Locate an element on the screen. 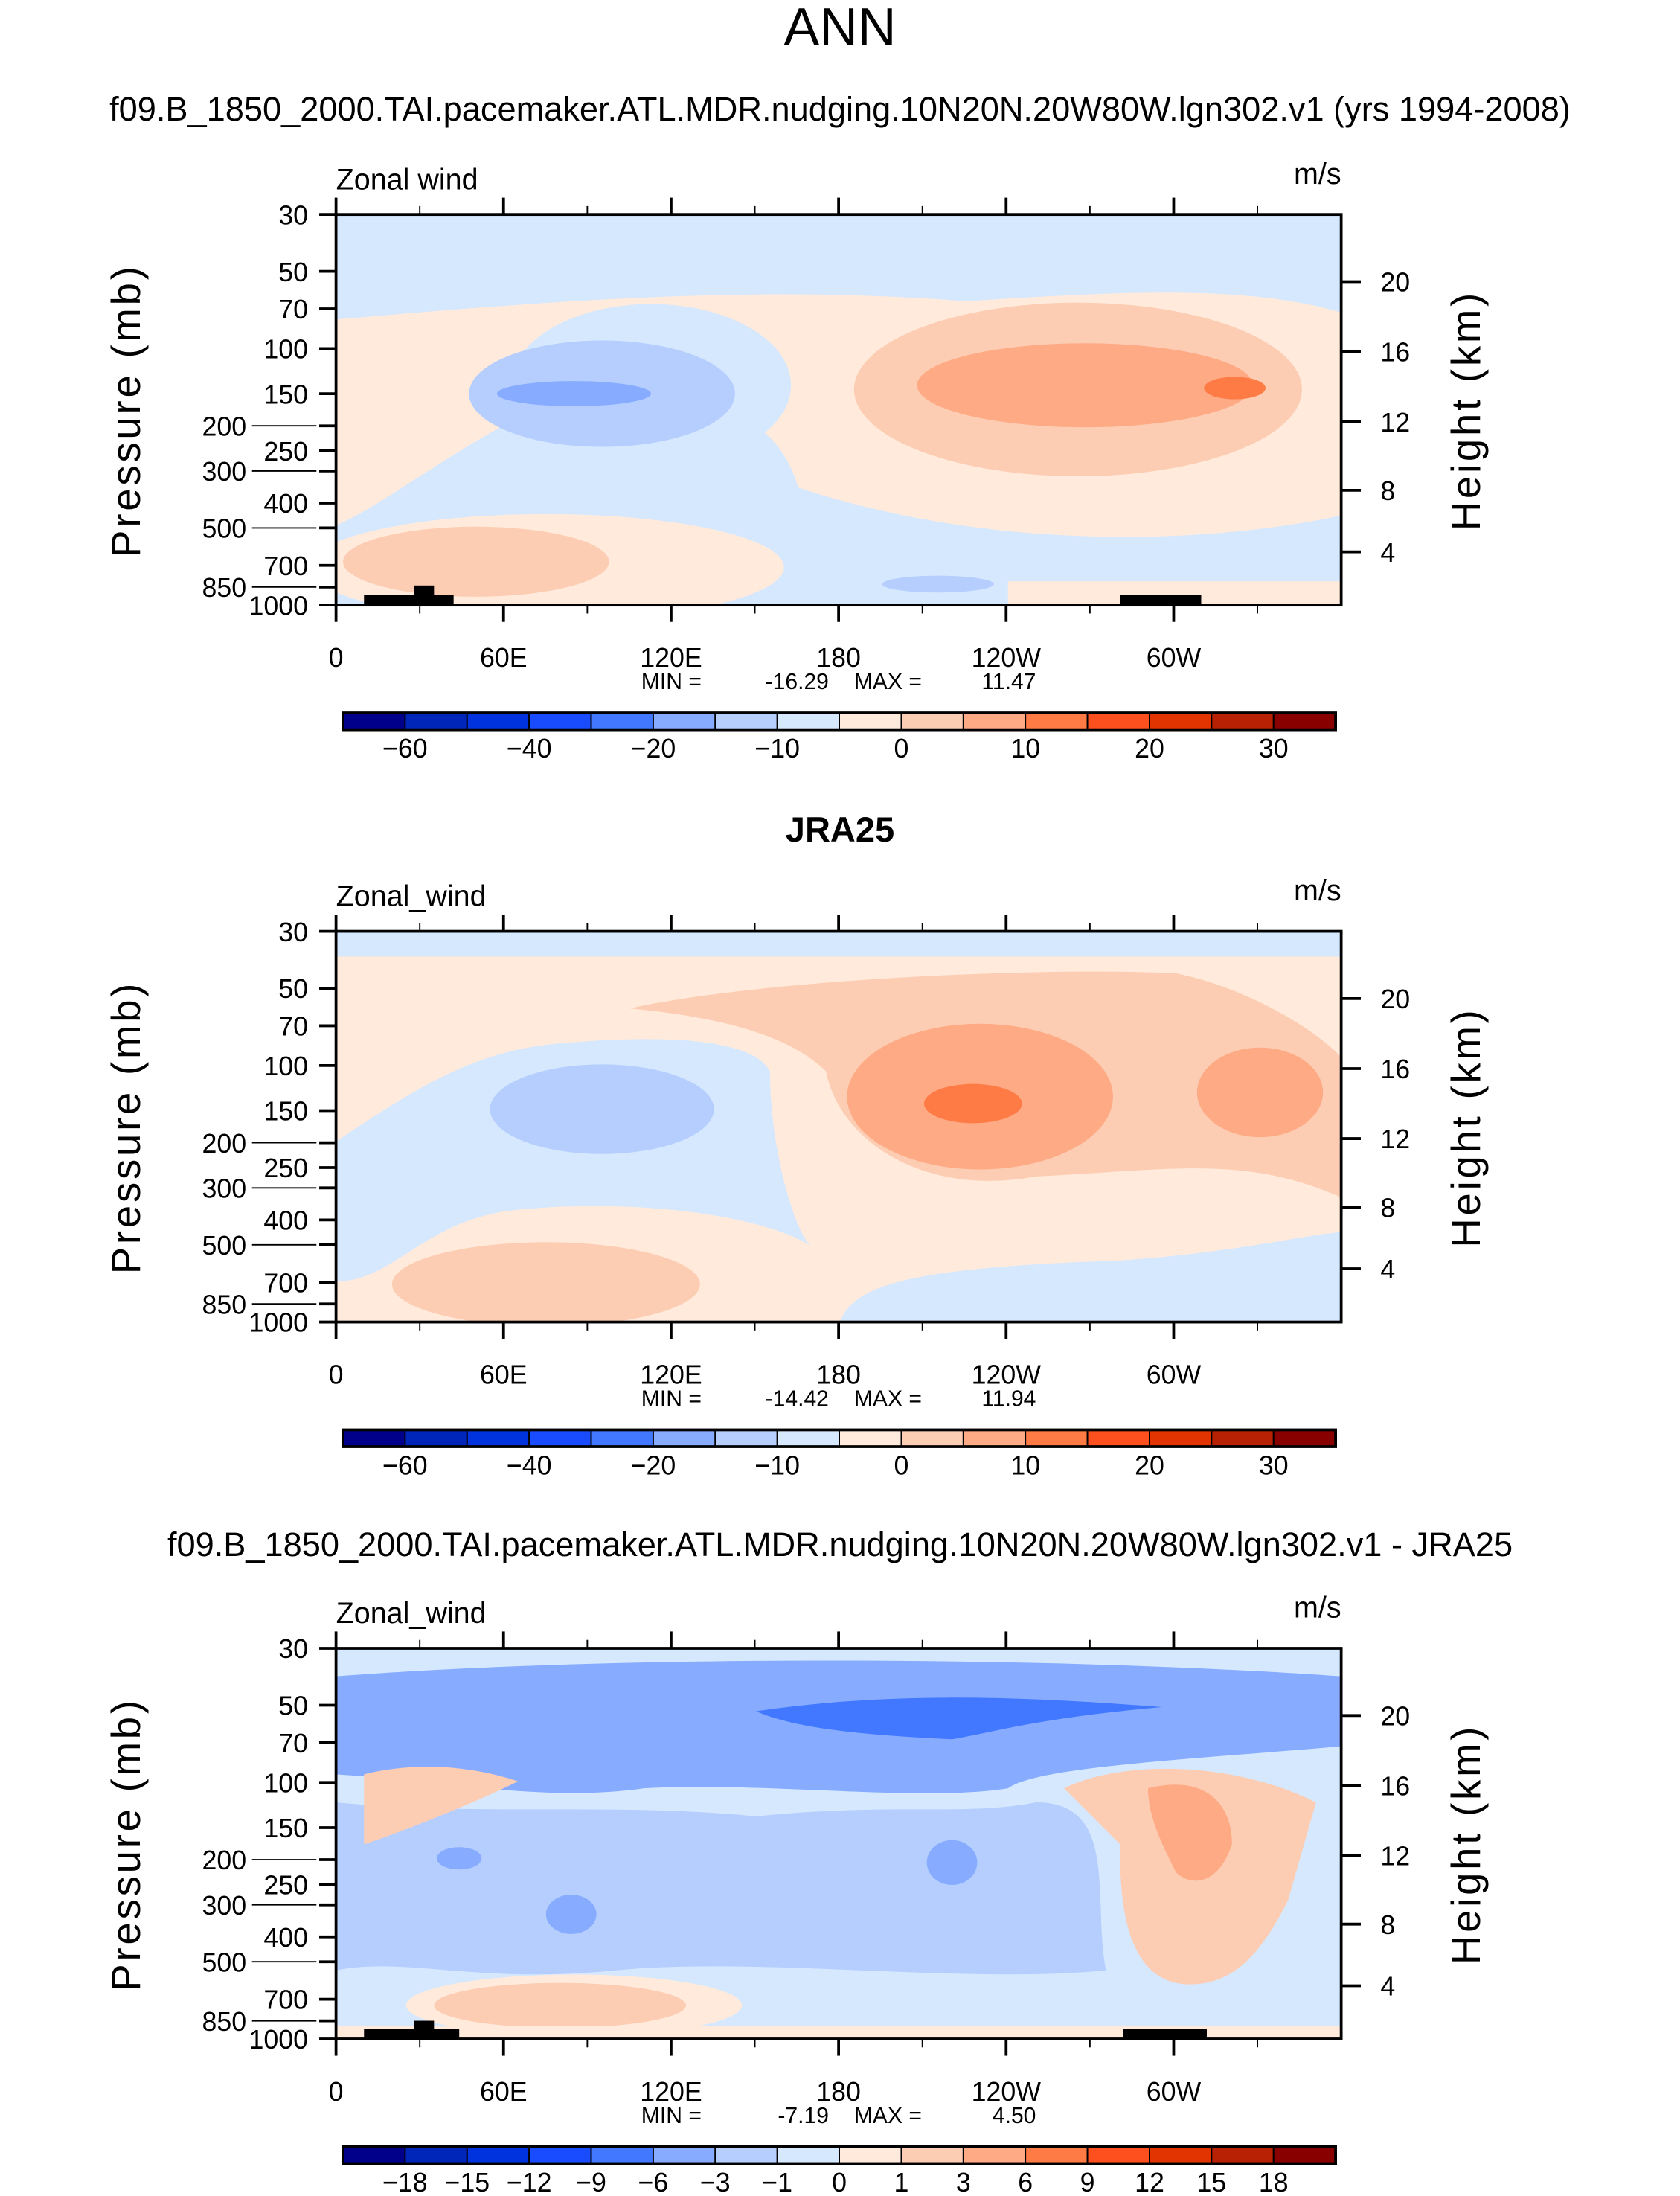 The width and height of the screenshot is (1680, 2196). colorbar-label: −12 is located at coordinates (530, 2182).